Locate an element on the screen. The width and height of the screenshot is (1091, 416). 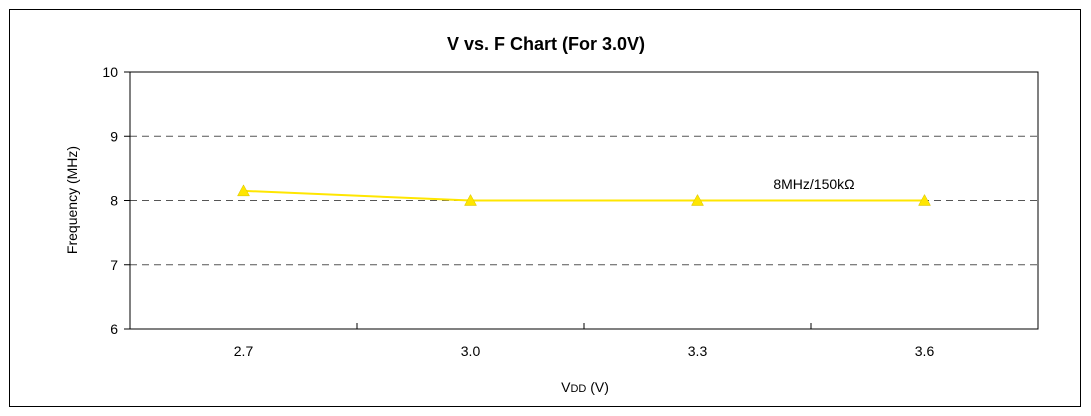
x-axis-label-sub: DD is located at coordinates (578, 389).